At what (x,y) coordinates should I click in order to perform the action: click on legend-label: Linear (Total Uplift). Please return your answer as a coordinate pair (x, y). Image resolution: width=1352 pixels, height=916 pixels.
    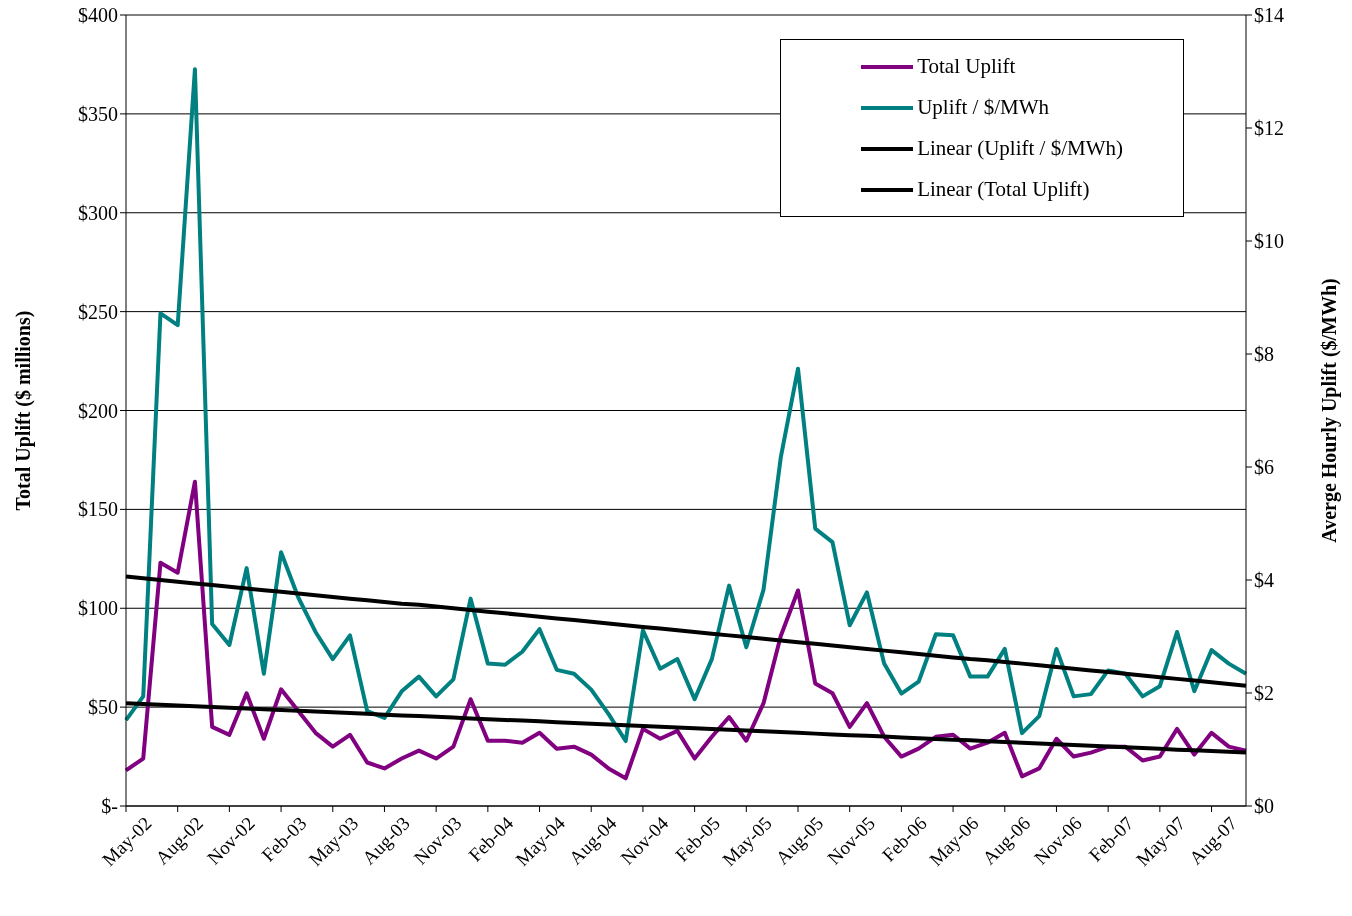
    Looking at the image, I should click on (1003, 189).